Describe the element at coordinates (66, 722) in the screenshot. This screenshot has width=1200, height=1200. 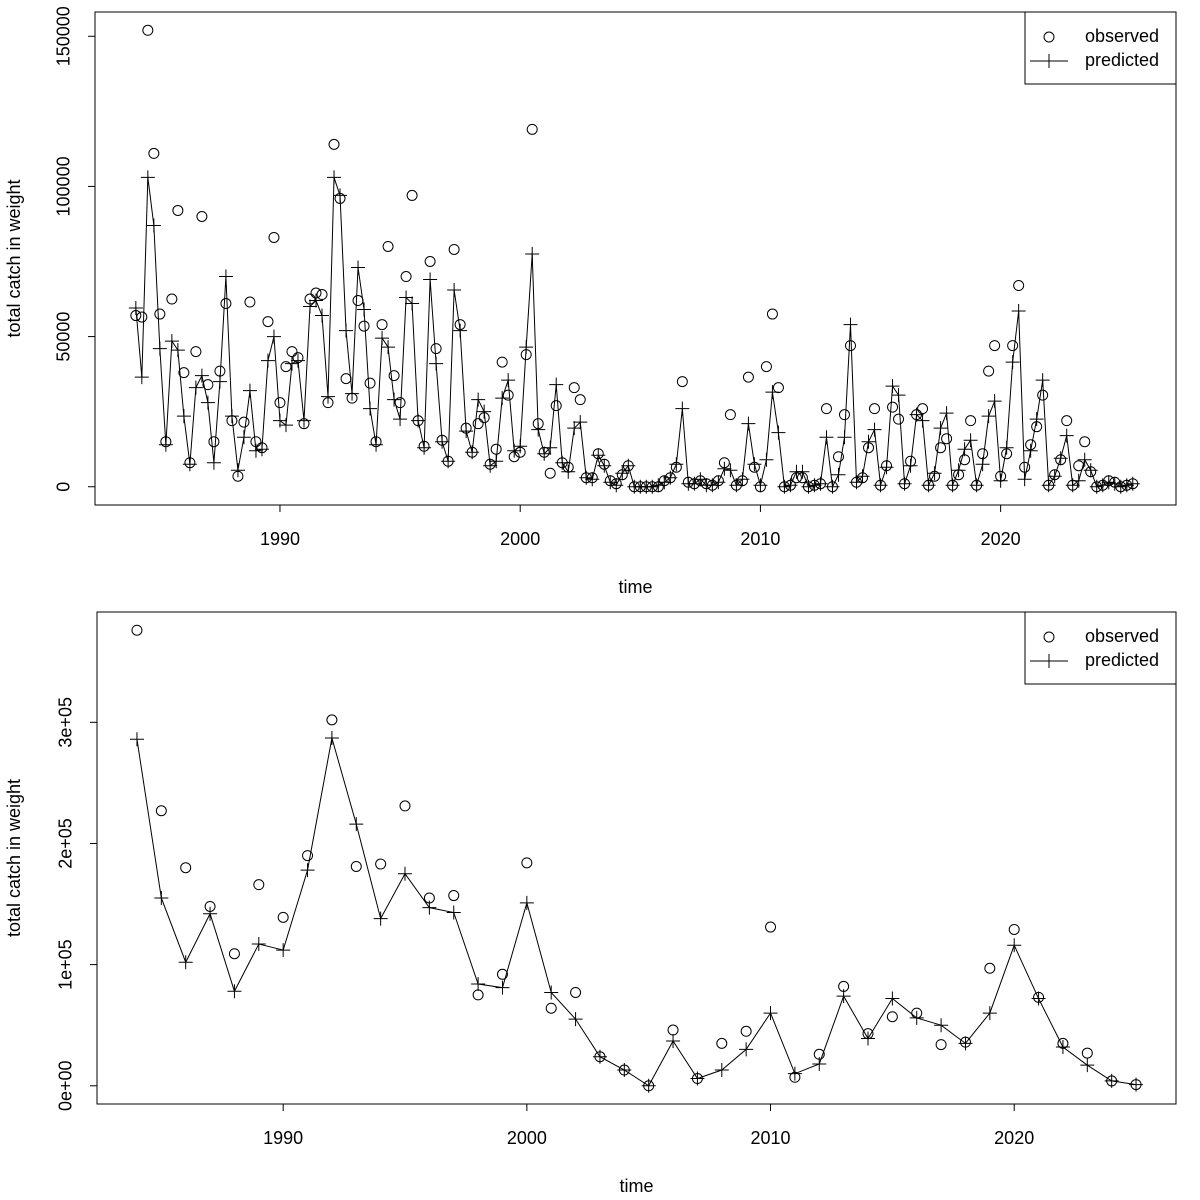
I see `y-tick-label: 3e+05` at that location.